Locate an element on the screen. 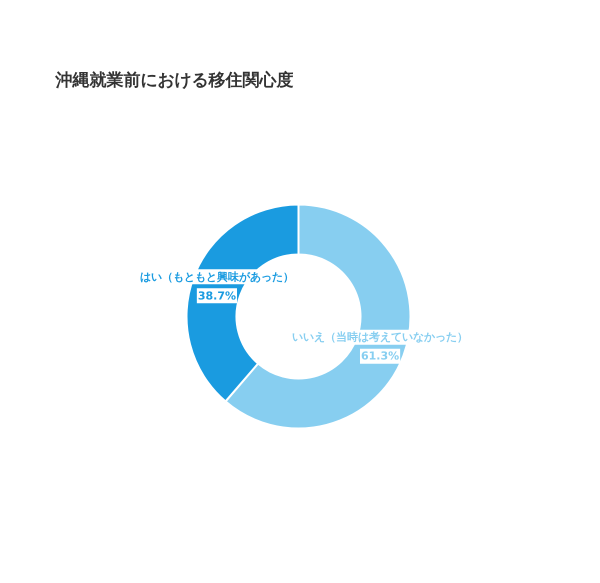 The height and width of the screenshot is (583, 600). chart-title: 沖縄就業前における移住関心度 is located at coordinates (174, 80).